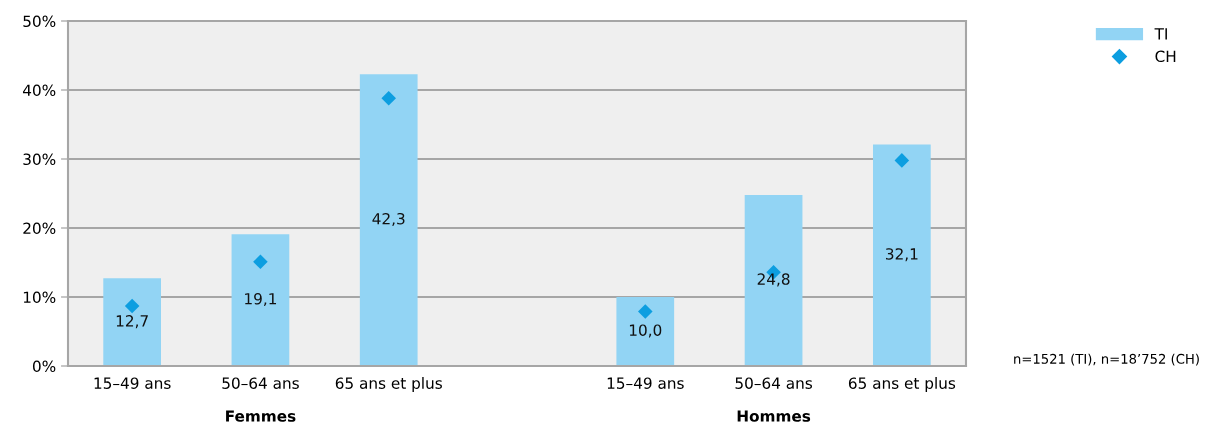 The image size is (1206, 423). I want to click on data-label: 32,1, so click(902, 255).